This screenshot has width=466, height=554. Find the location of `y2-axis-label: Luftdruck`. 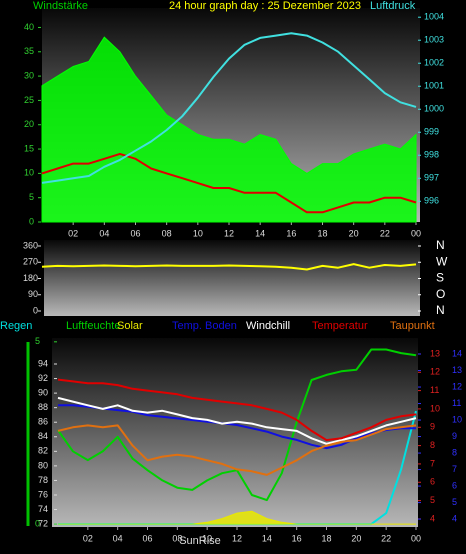

y2-axis-label: Luftdruck is located at coordinates (393, 6).